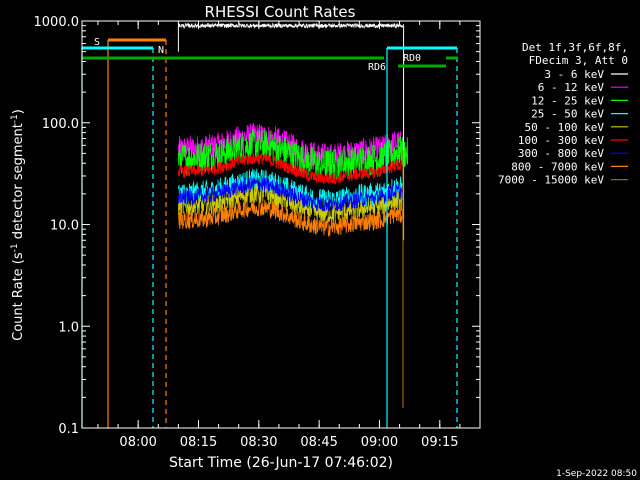  Describe the element at coordinates (291, 218) in the screenshot. I see `series-7-trace` at that location.